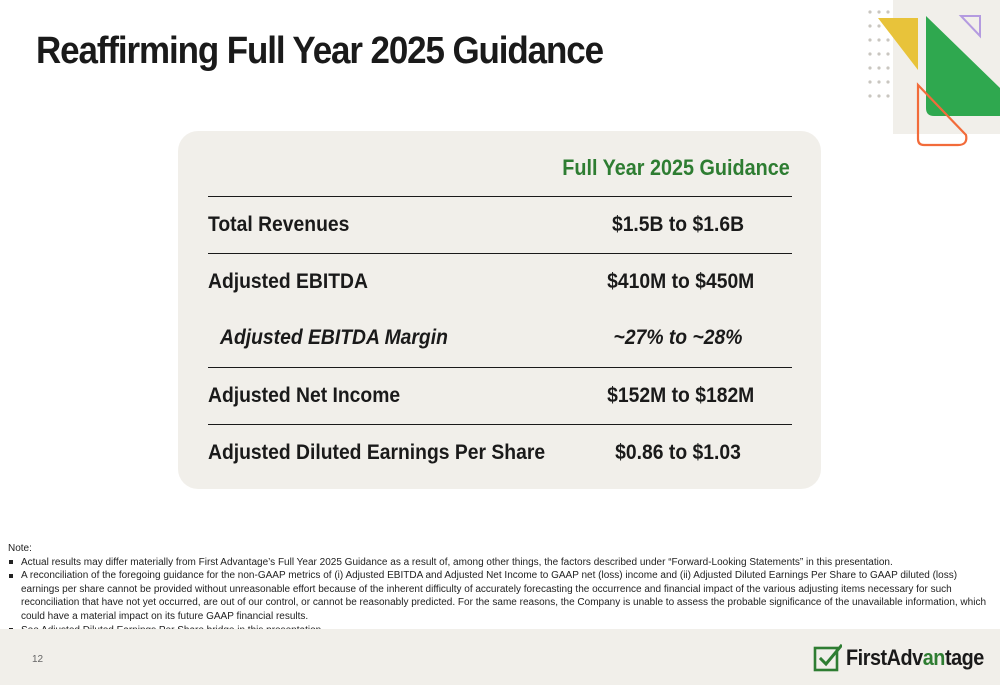  I want to click on logo-text-suffix: tage, so click(964, 657).